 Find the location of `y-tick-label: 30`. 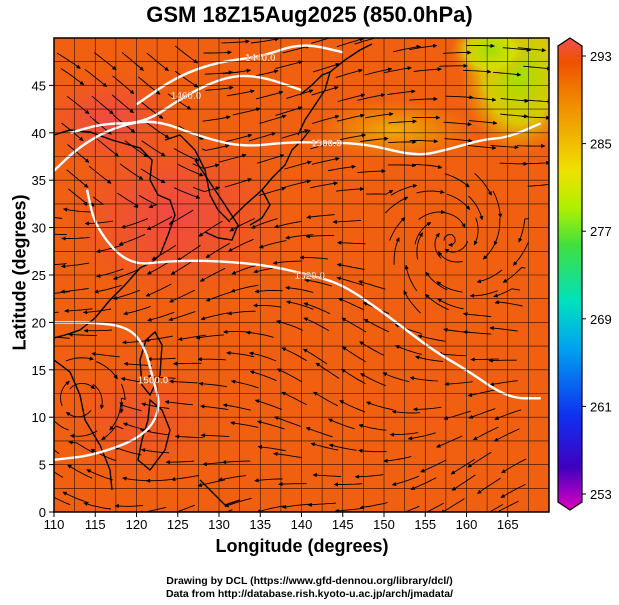

y-tick-label: 30 is located at coordinates (39, 228).